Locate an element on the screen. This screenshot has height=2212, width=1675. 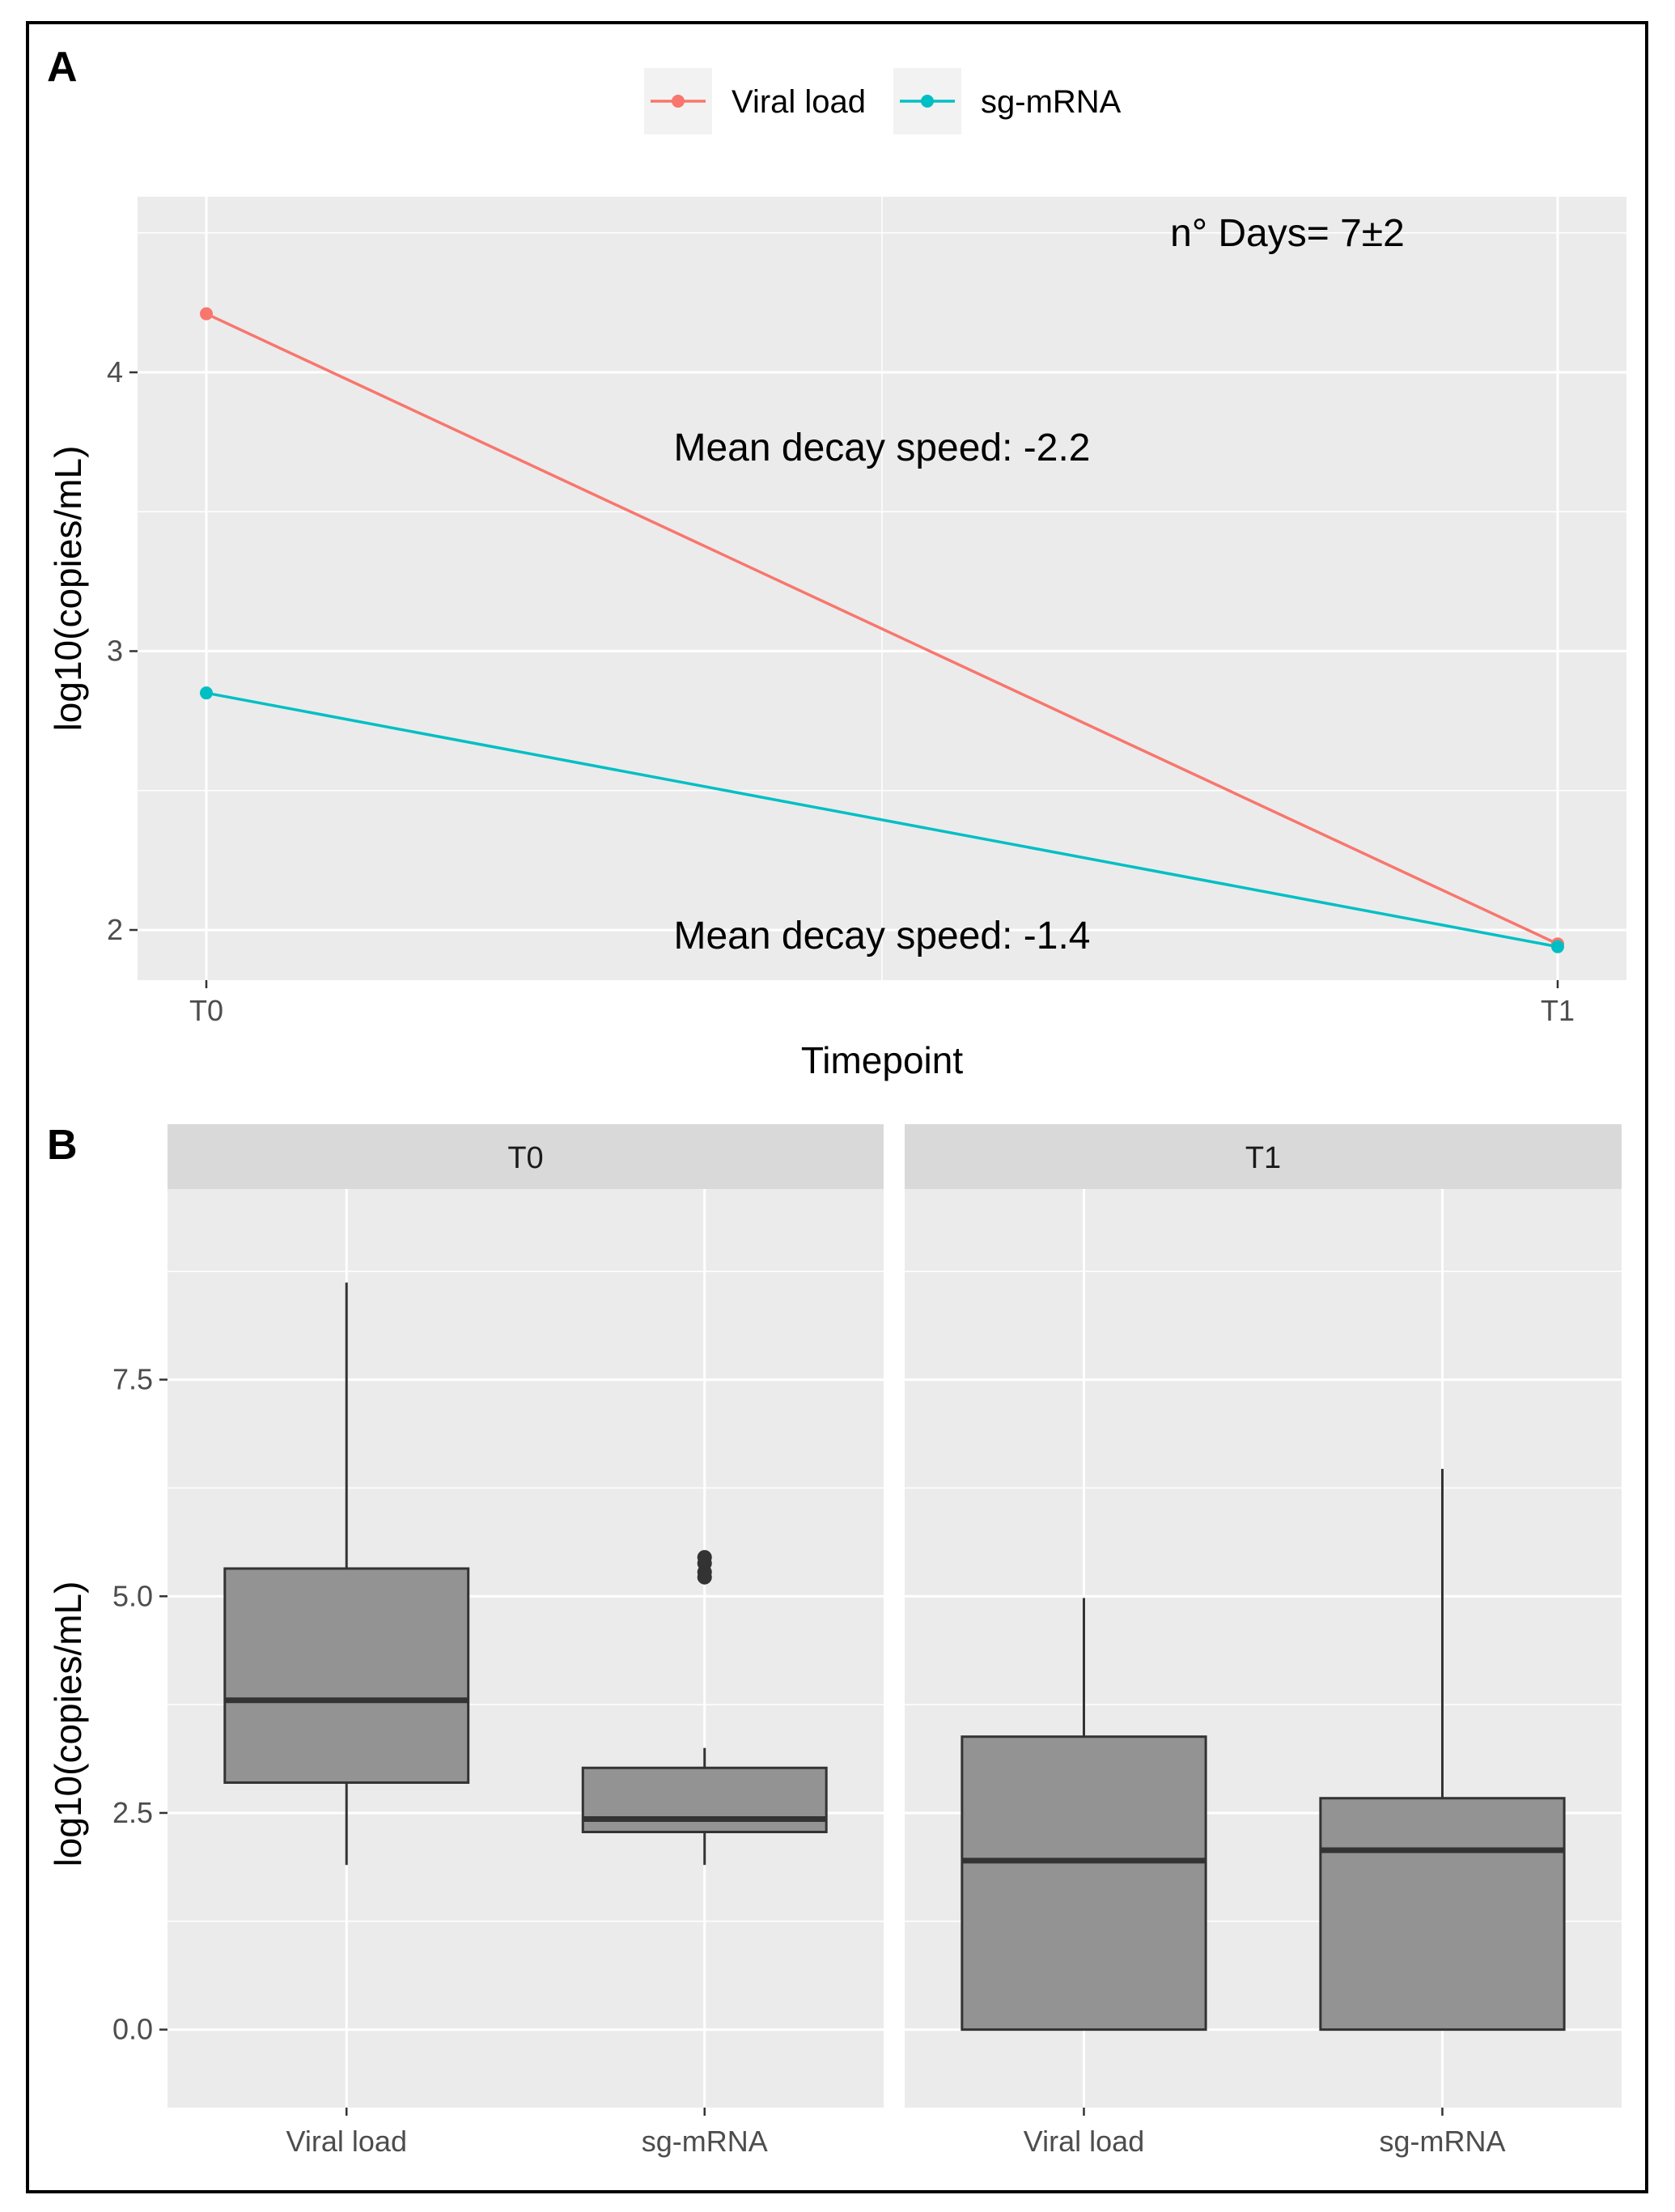
legend-a: Viral load sg-mRNA is located at coordinates (883, 101).